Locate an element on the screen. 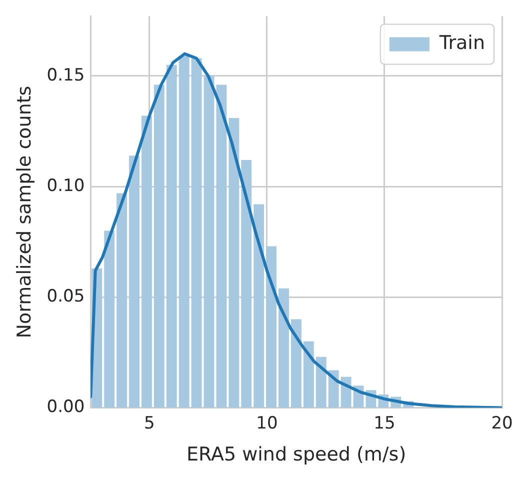 Image resolution: width=520 pixels, height=477 pixels. y-tick-label: 0.05 is located at coordinates (65, 296).